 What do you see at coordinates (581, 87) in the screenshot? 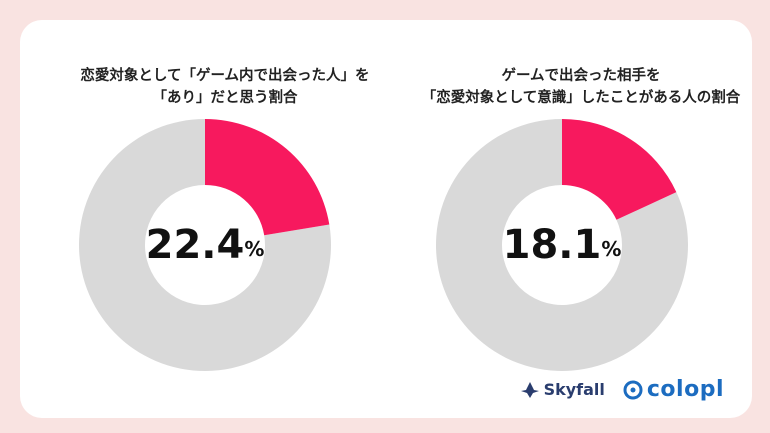
I see `chart-2-title: ゲームで出会った相手を 「恋愛対象として意識」したことがある人の割合` at bounding box center [581, 87].